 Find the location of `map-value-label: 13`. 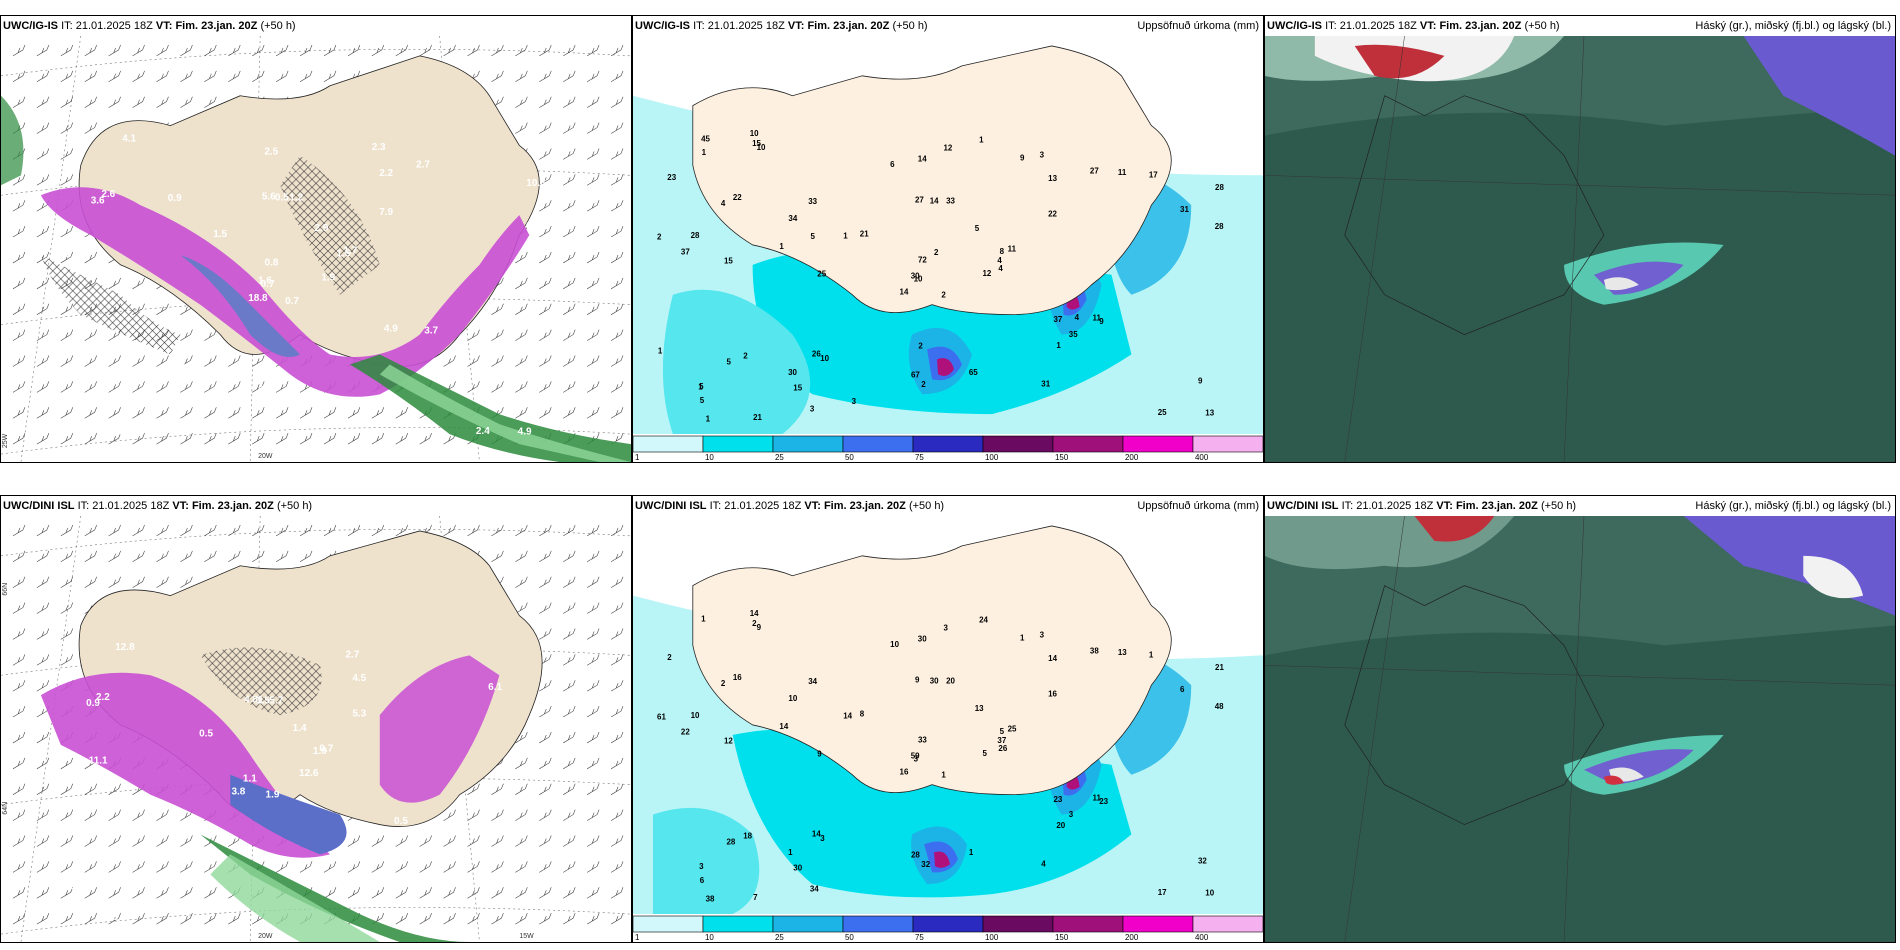

map-value-label: 13 is located at coordinates (1209, 412).